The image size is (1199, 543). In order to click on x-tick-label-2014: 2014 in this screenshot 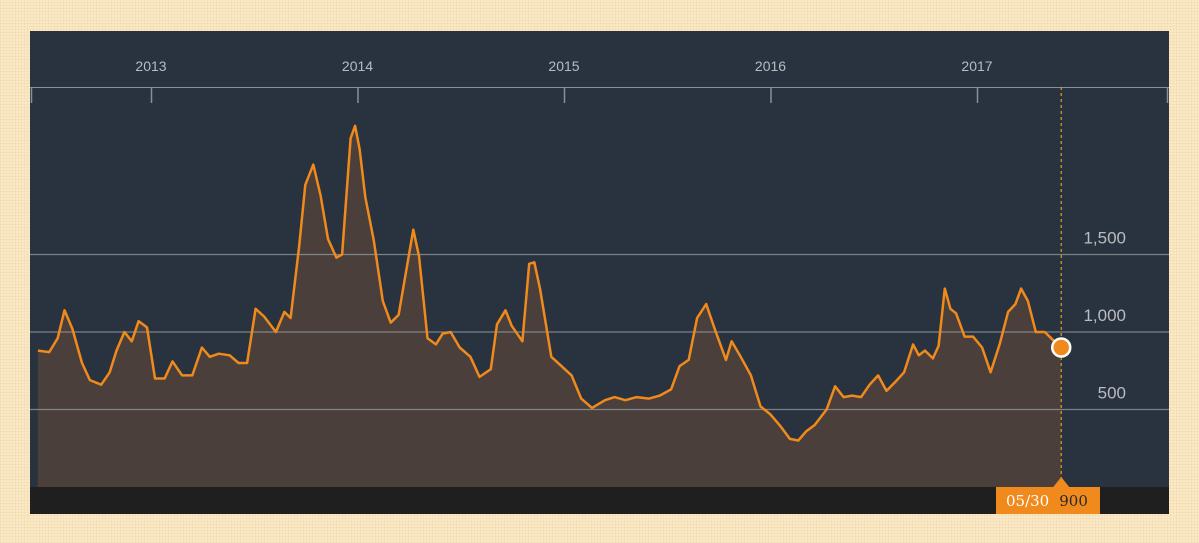, I will do `click(357, 66)`.